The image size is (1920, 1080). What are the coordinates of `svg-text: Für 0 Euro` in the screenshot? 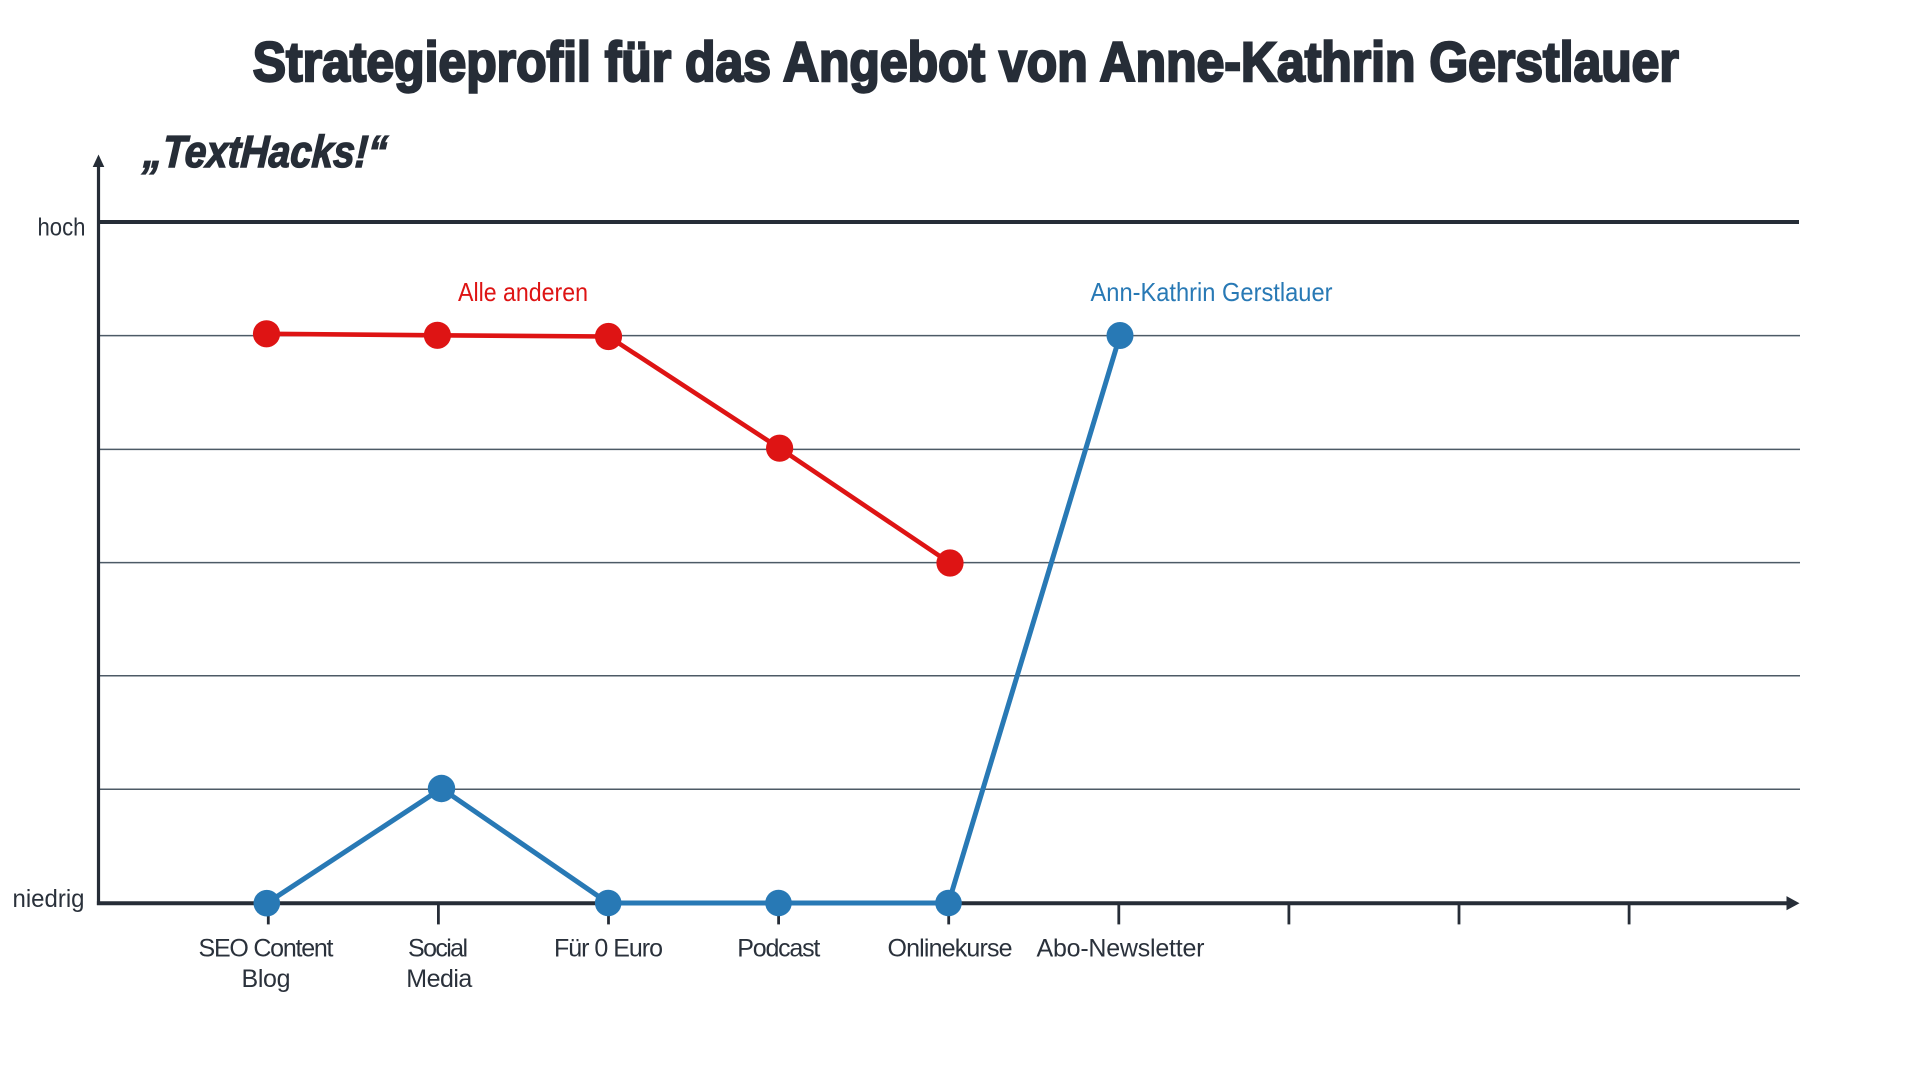 It's located at (608, 949).